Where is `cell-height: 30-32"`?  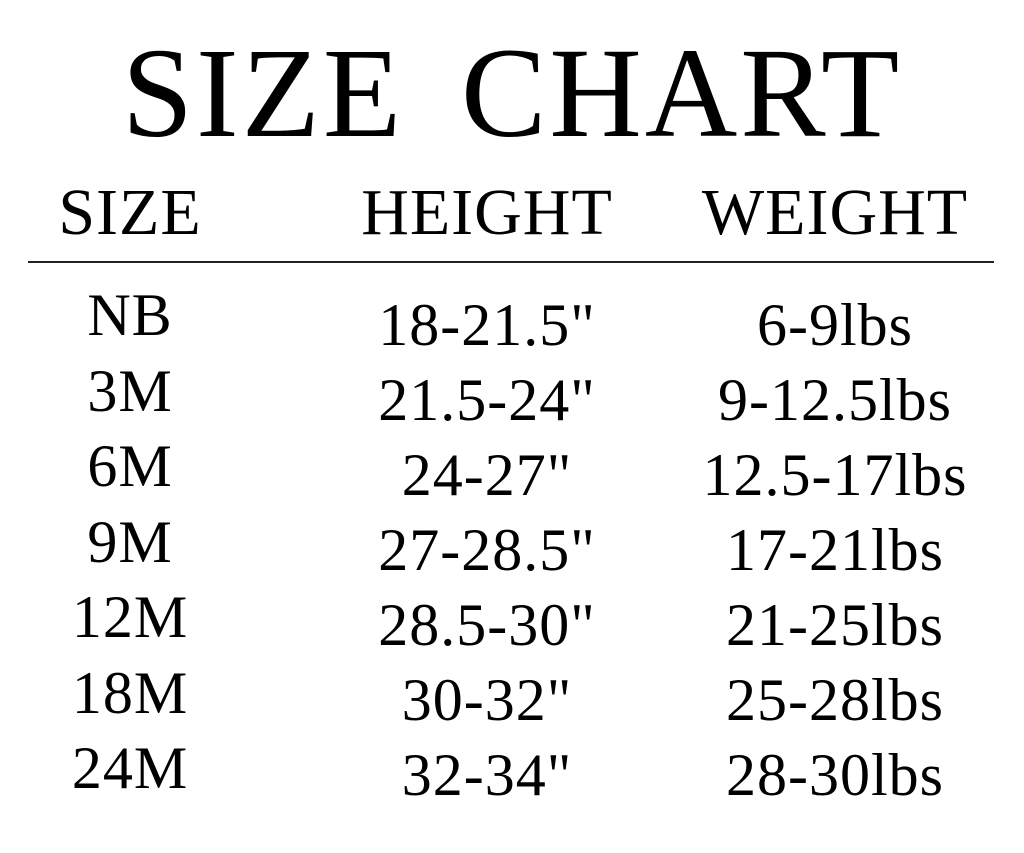
cell-height: 30-32" is located at coordinates (487, 700).